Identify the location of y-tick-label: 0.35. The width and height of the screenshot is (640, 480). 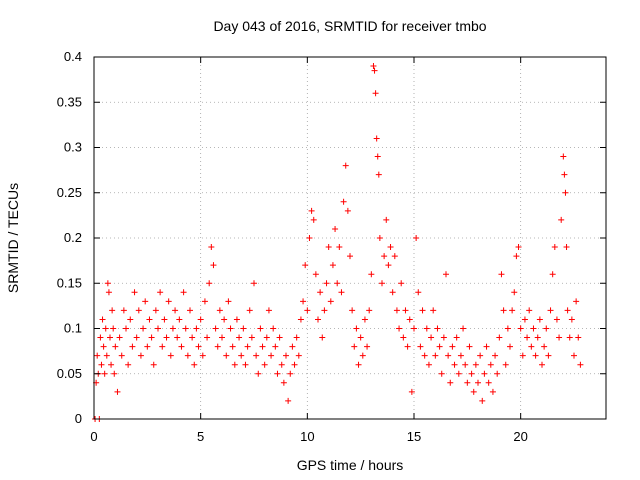
(69, 101).